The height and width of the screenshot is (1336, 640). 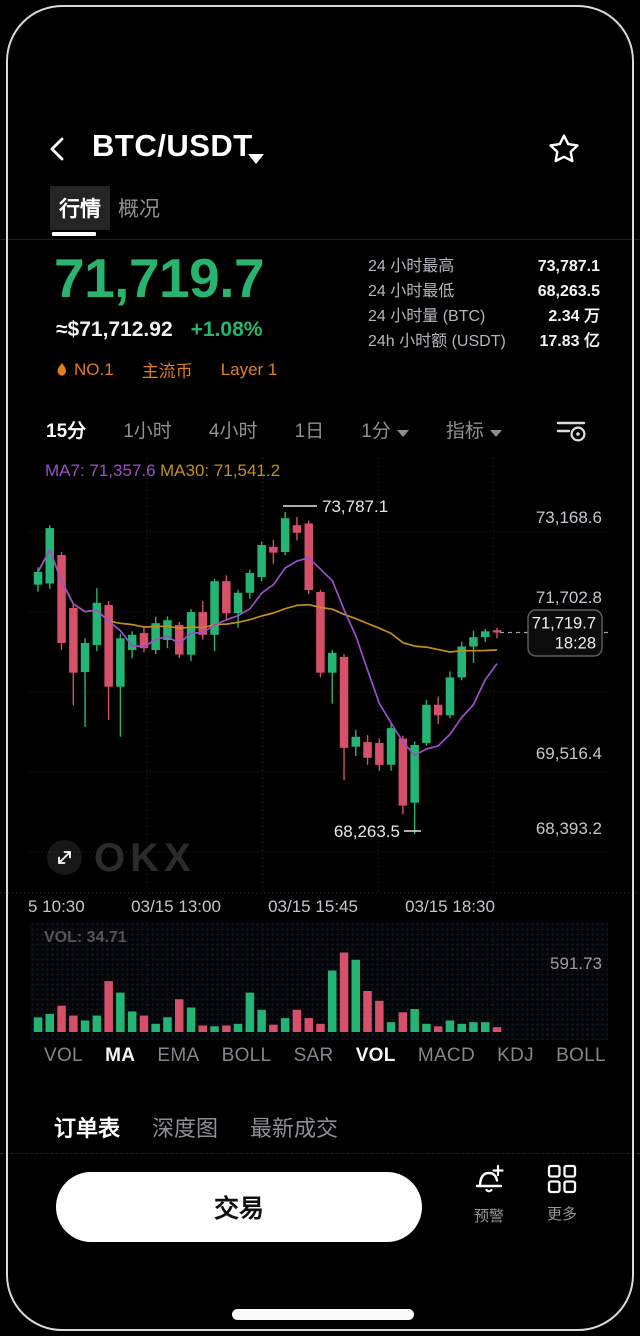 What do you see at coordinates (576, 963) in the screenshot?
I see `volume-axis-max-label: 591.73` at bounding box center [576, 963].